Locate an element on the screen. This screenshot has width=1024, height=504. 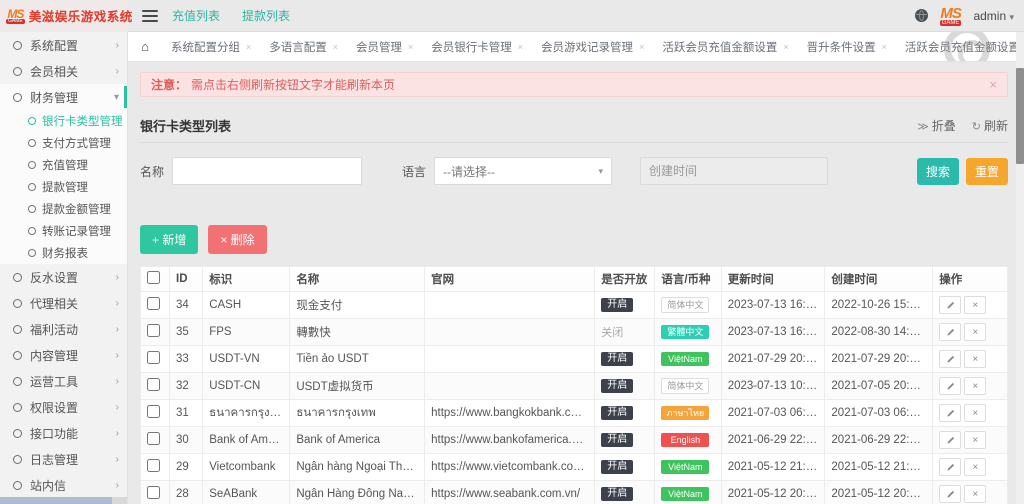
sidebar-item-0: 系统配置 › is located at coordinates (63, 45).